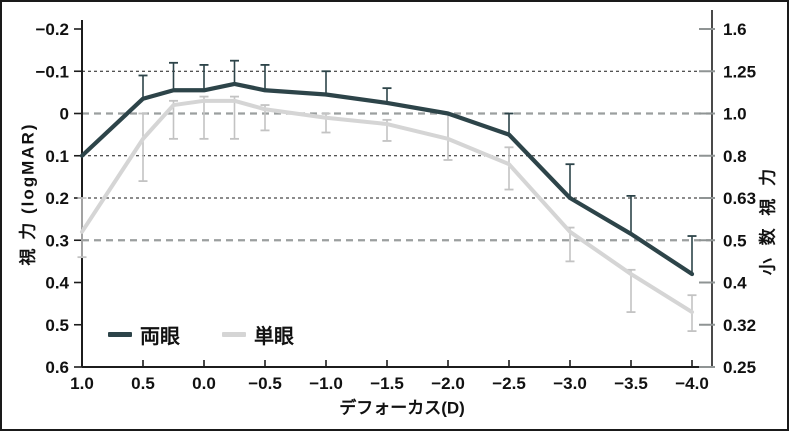 The width and height of the screenshot is (789, 431). I want to click on x-tick-label: 1.0, so click(82, 383).